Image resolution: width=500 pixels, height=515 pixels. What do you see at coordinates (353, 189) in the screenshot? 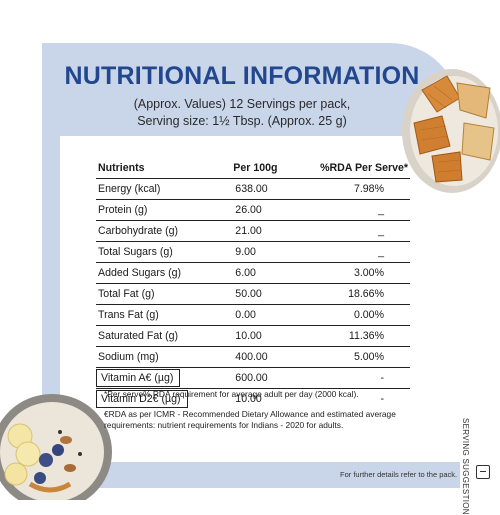
I see `rda-value: 7.98%` at bounding box center [353, 189].